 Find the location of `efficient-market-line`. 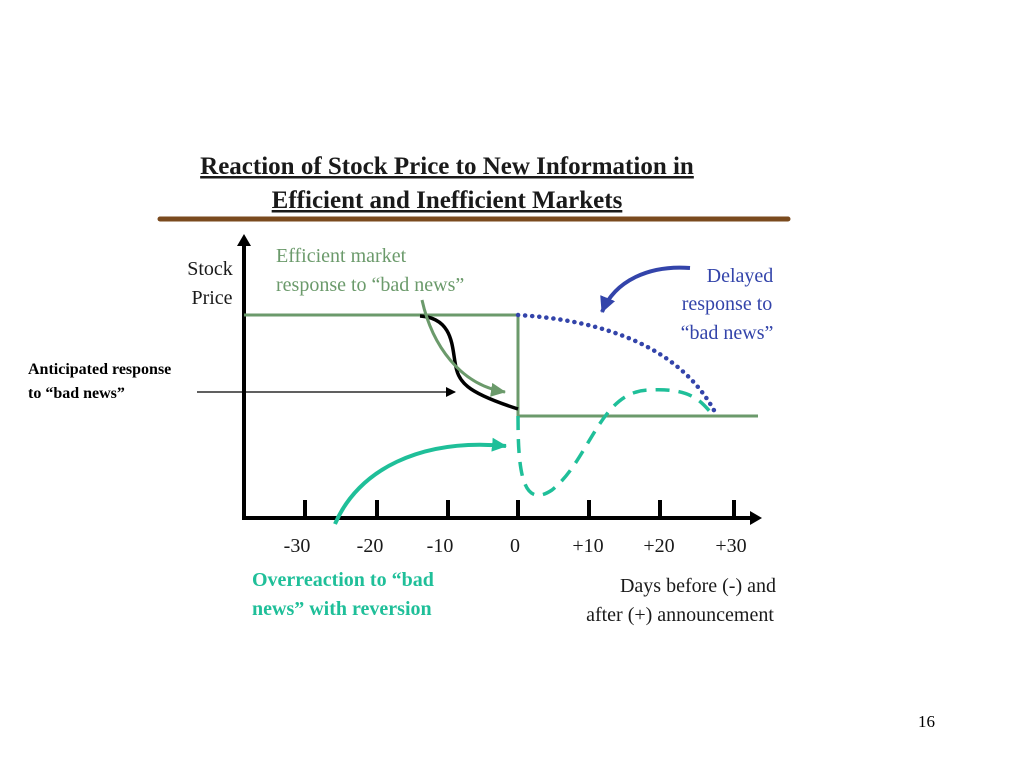

efficient-market-line is located at coordinates (501, 365).